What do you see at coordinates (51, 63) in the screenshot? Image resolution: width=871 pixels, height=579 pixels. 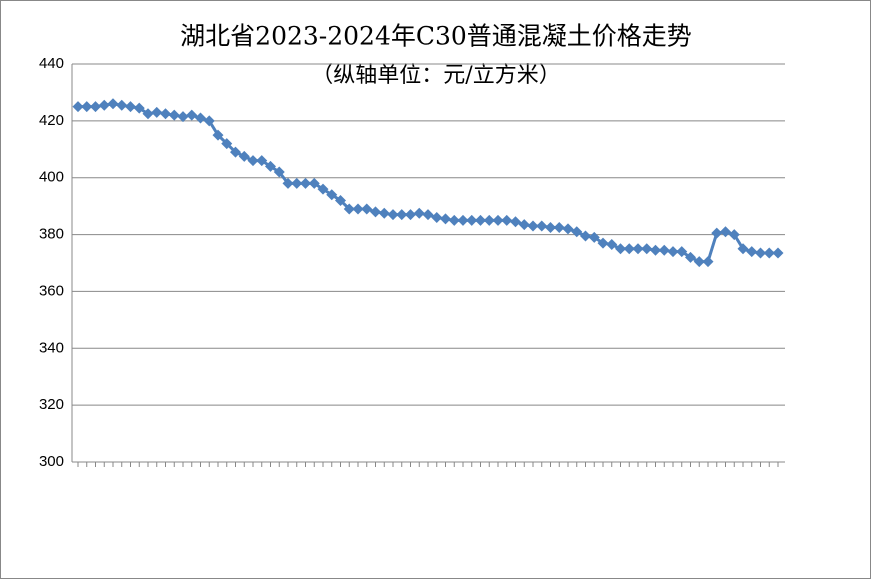 I see `y-tick-label: 440` at bounding box center [51, 63].